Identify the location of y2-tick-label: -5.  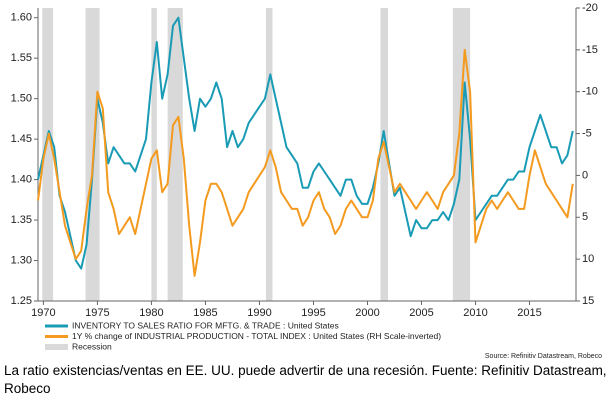
(587, 133).